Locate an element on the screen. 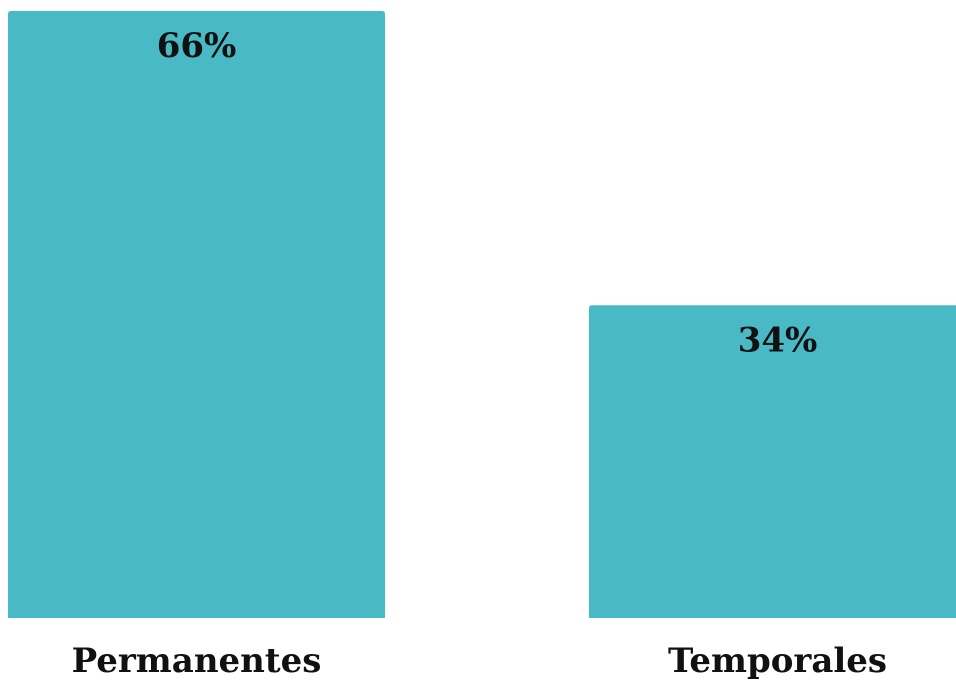  value-label-temporales: 34% is located at coordinates (778, 340).